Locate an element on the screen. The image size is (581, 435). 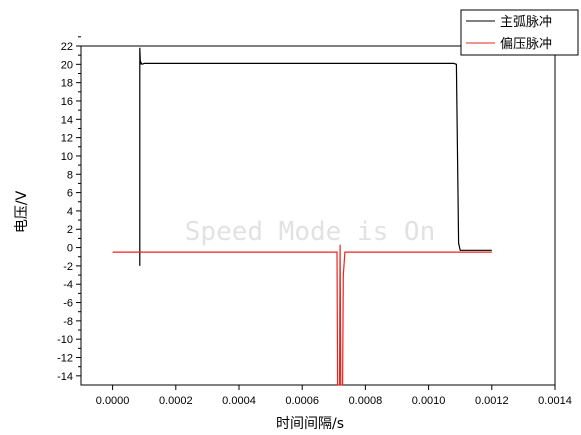
x-tick-label: 0.0010 is located at coordinates (429, 401).